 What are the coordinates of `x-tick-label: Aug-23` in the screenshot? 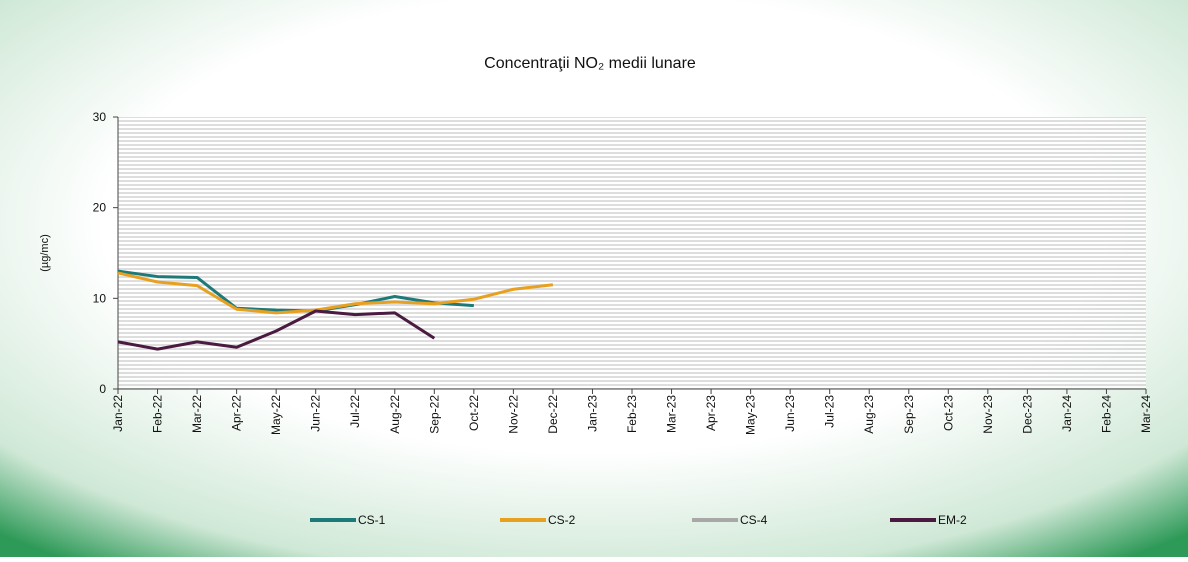 It's located at (869, 414).